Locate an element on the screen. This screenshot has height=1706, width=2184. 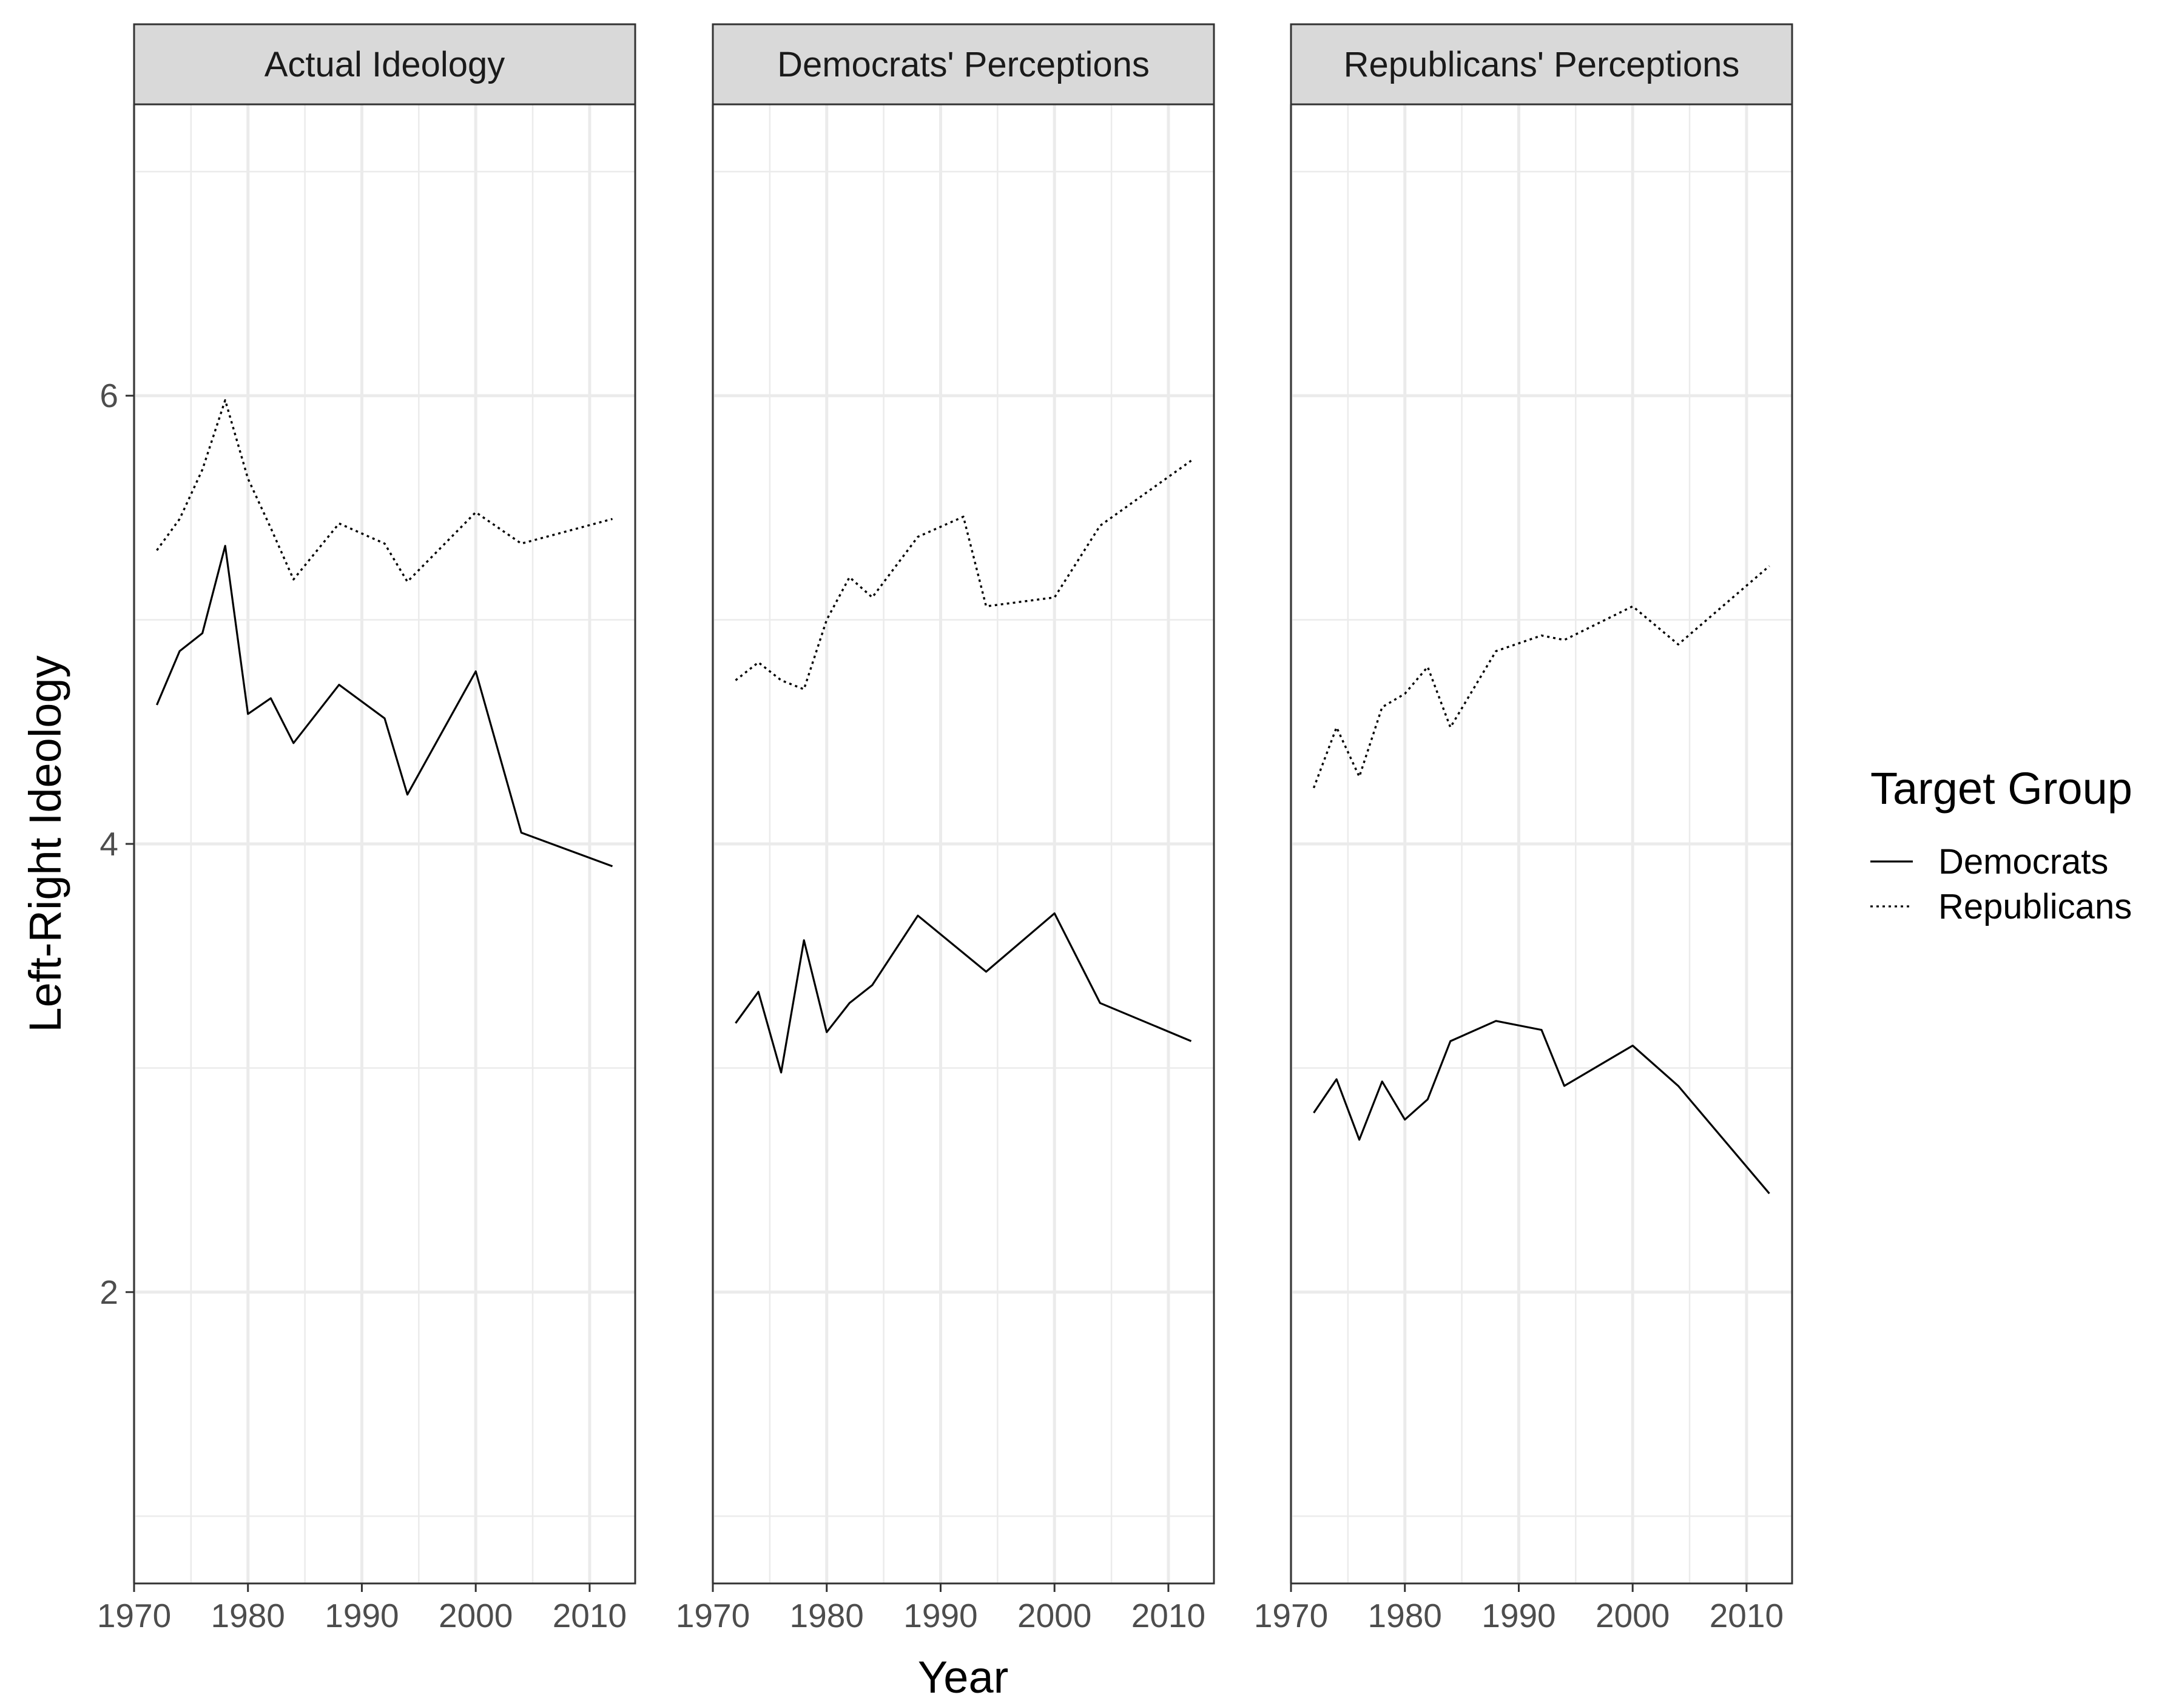
legend: Target Group Democrats Republicans is located at coordinates (2001, 844).